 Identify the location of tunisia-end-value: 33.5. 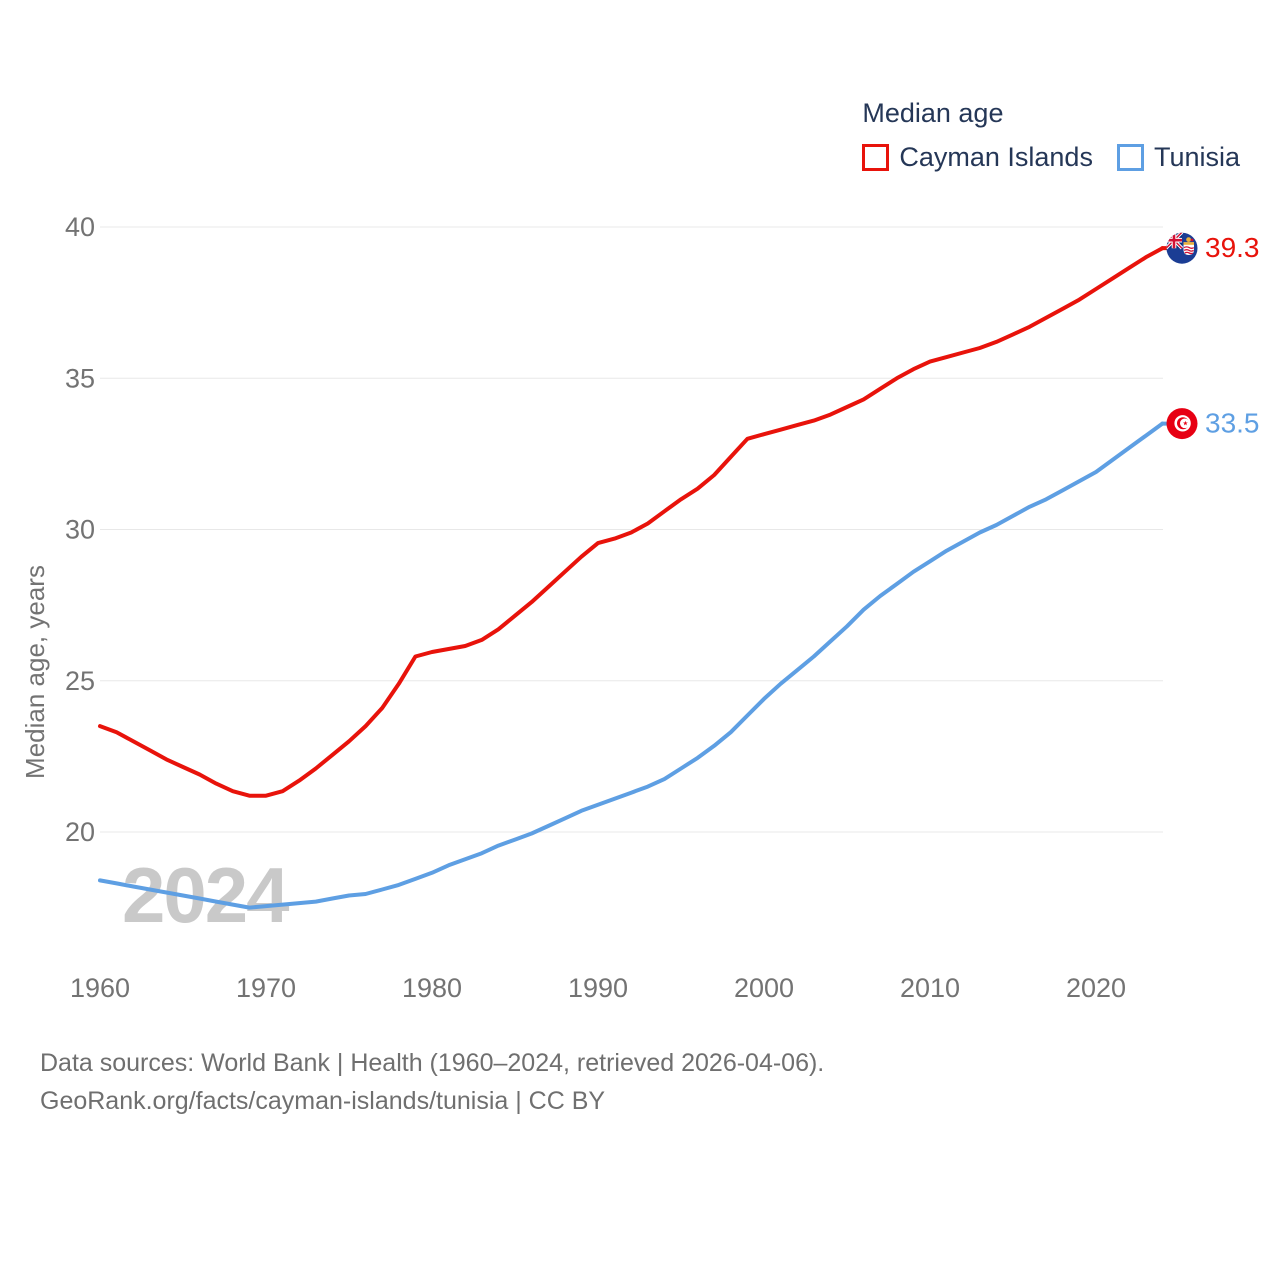
(1232, 423).